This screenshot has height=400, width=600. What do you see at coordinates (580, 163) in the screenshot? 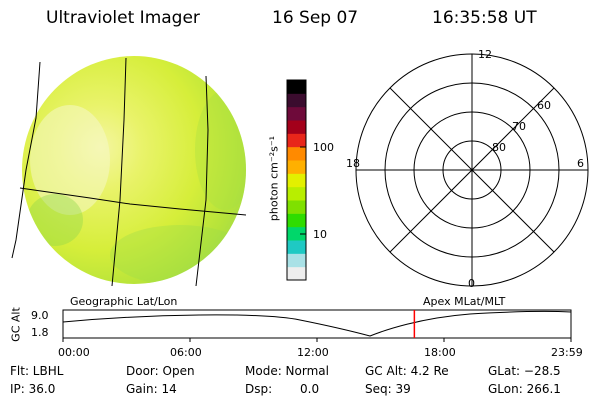
I see `mlt-label-6: 6` at bounding box center [580, 163].